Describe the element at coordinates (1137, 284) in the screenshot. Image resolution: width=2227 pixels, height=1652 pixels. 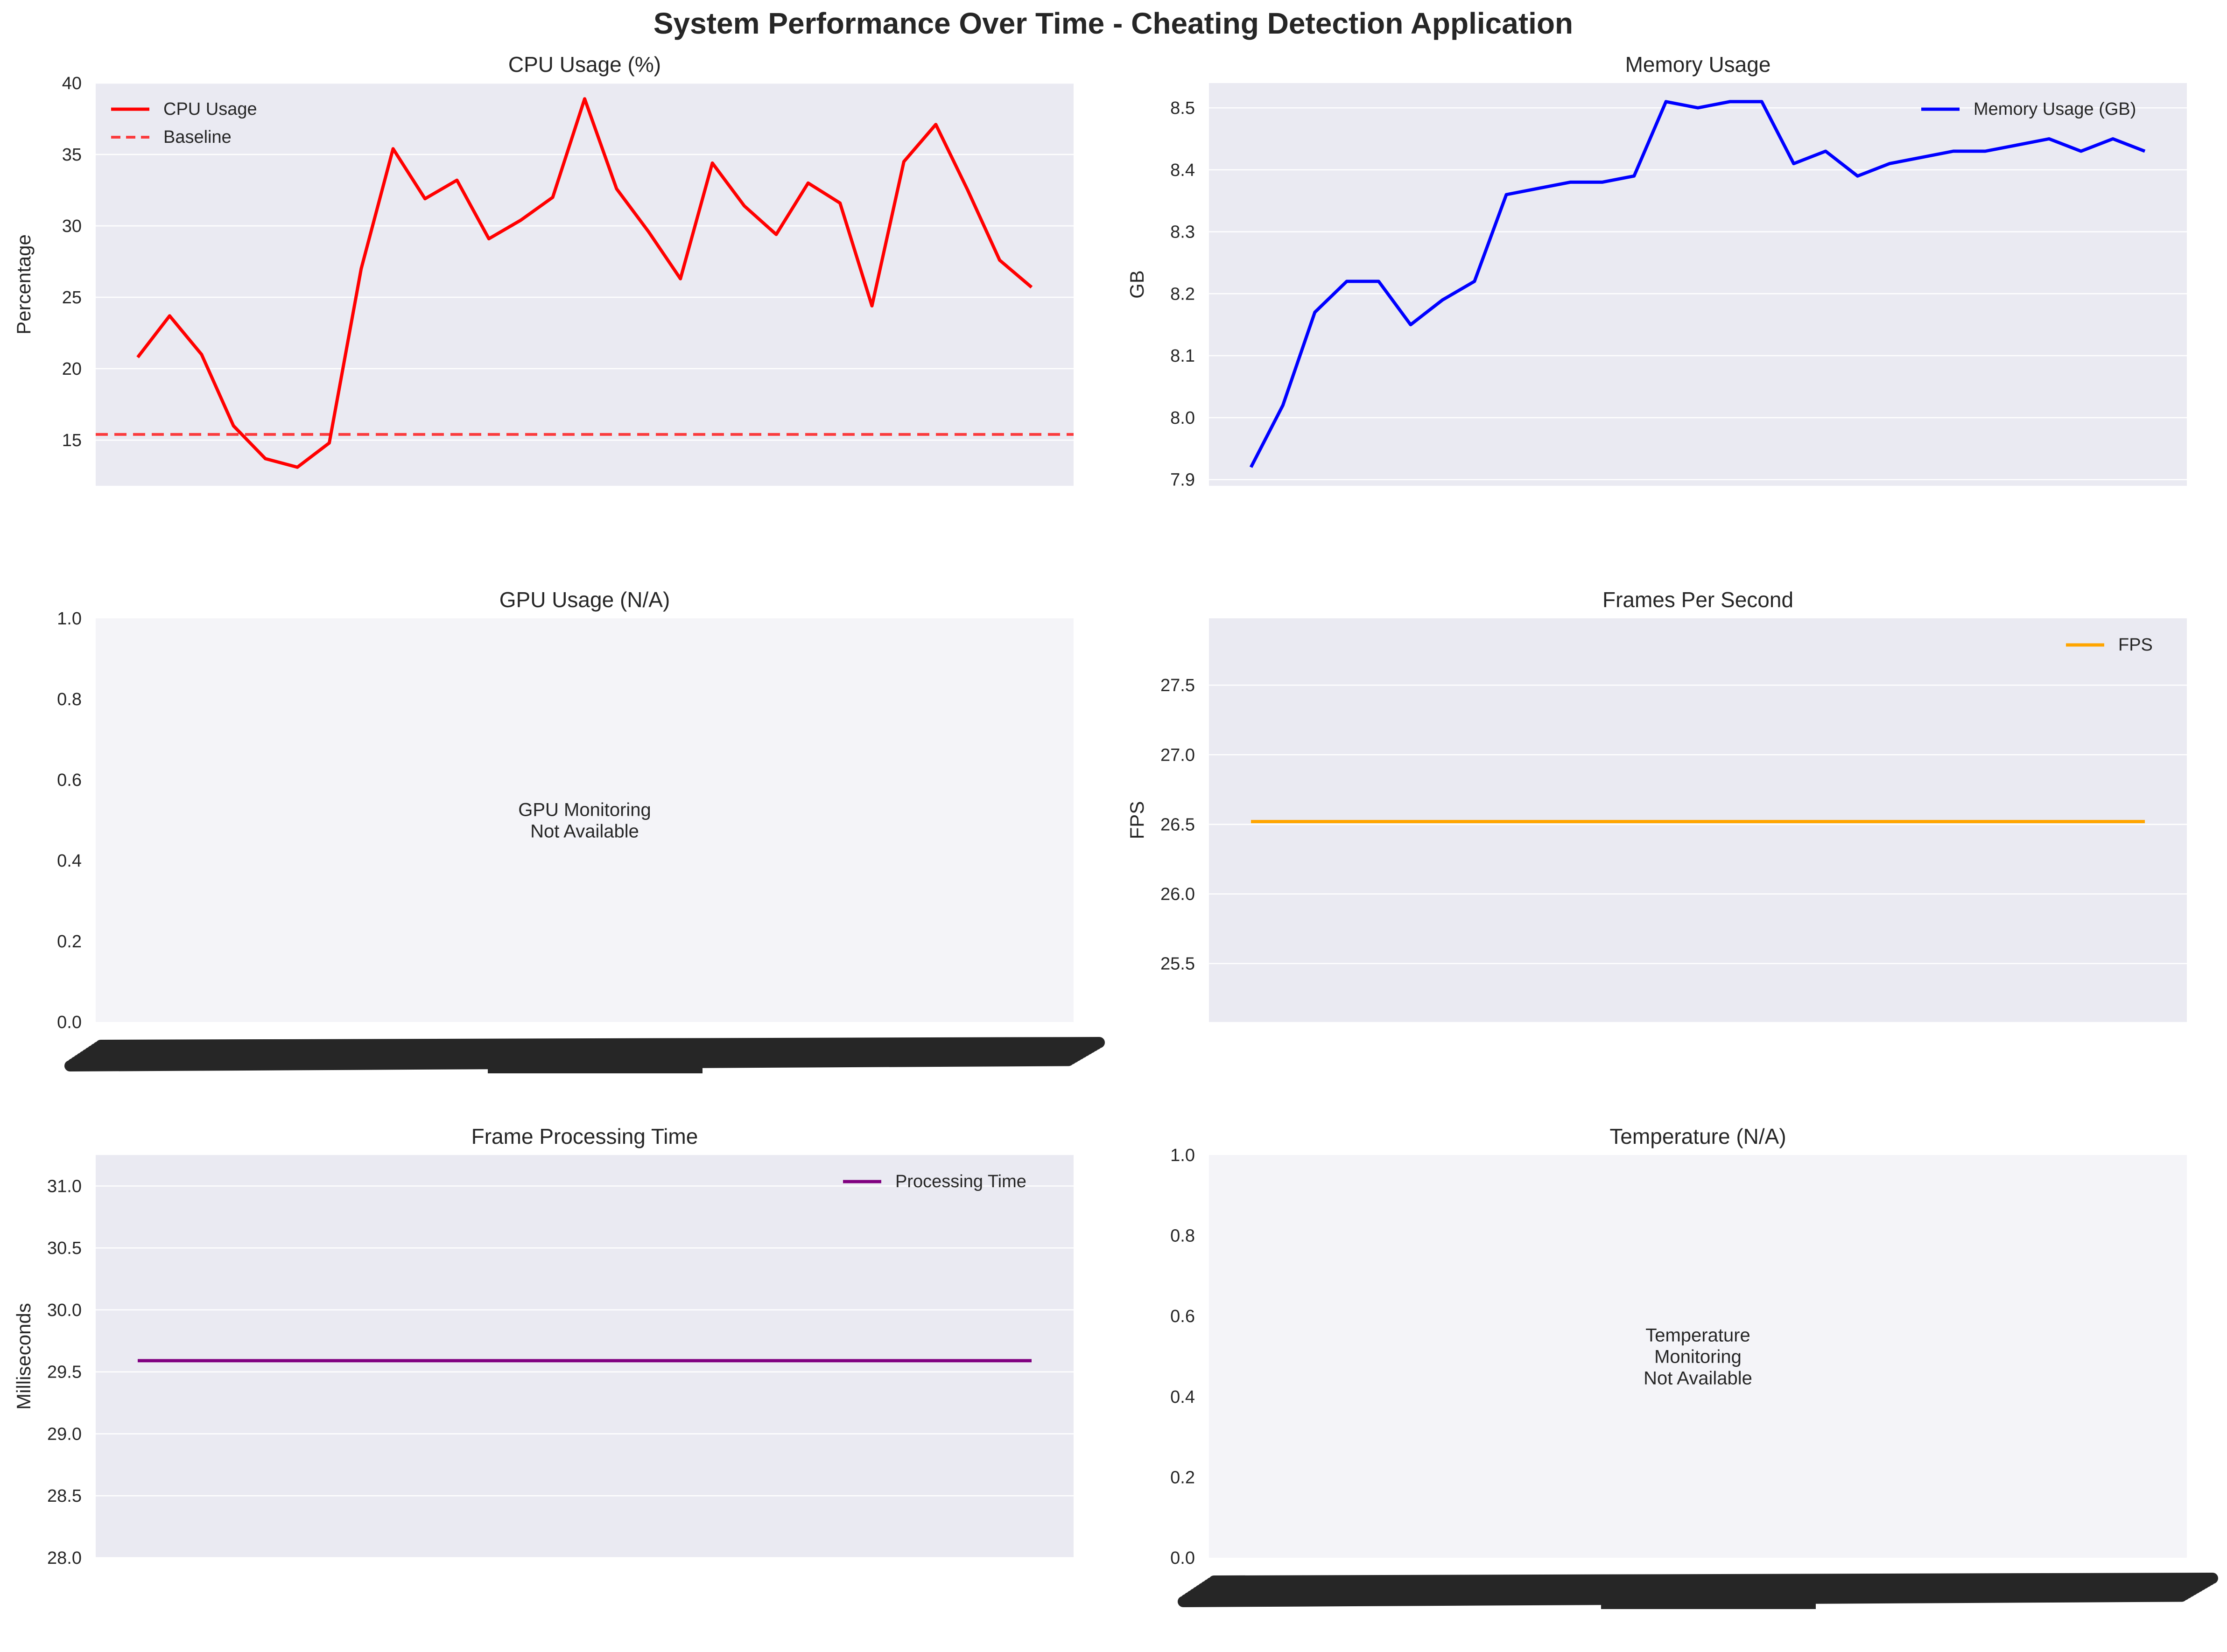
I see `y-axis-label: GB` at that location.